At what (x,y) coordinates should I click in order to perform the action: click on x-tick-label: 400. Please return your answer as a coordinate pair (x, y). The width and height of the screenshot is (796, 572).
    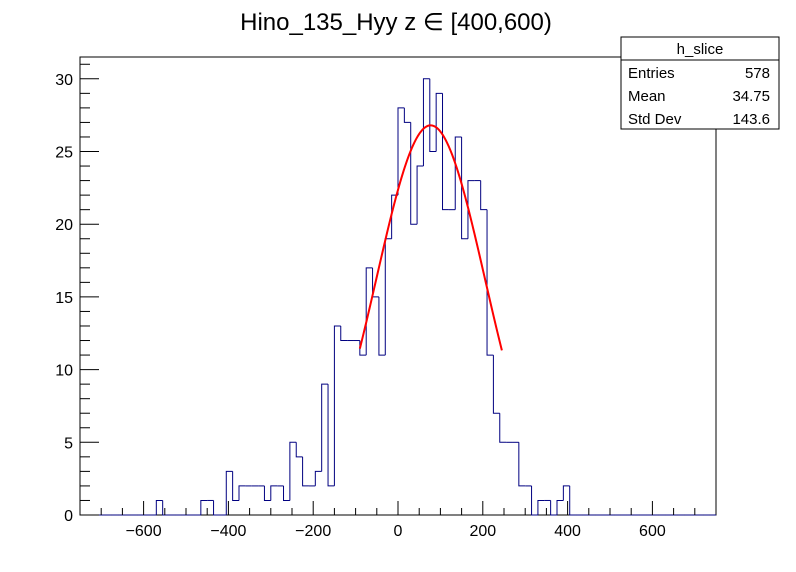
    Looking at the image, I should click on (567, 531).